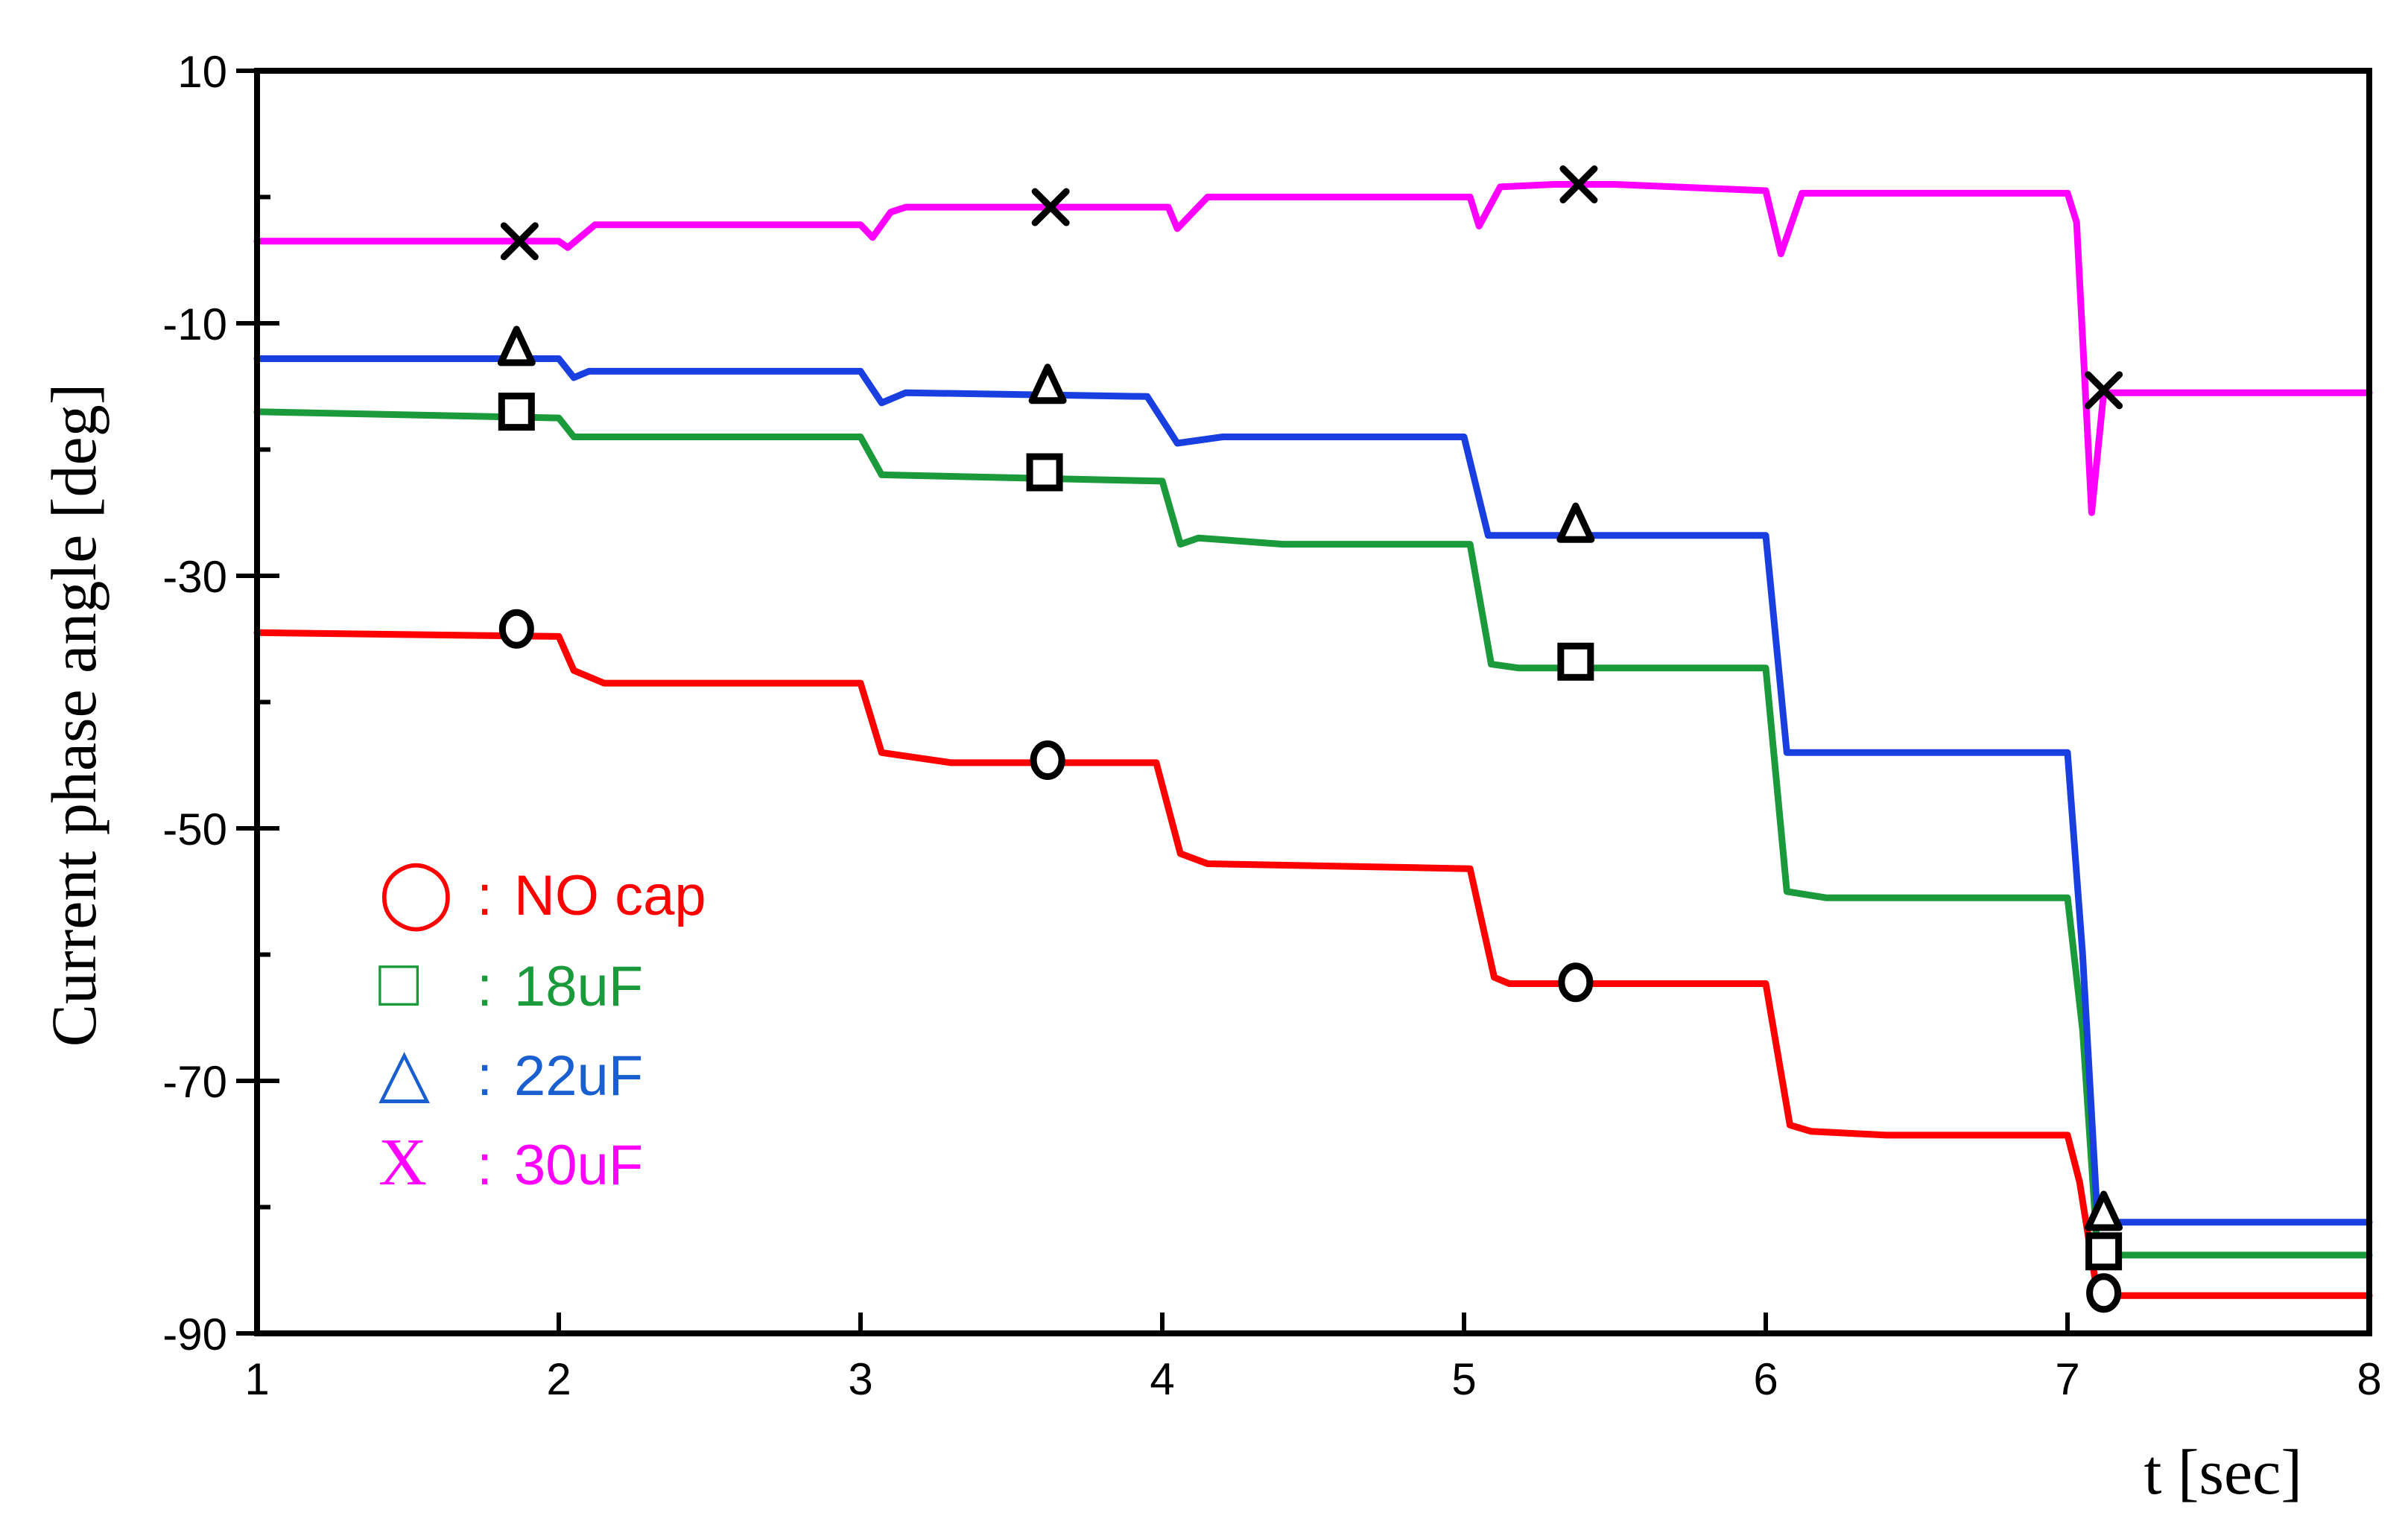  What do you see at coordinates (2369, 1379) in the screenshot?
I see `x-tick-label-8: 8` at bounding box center [2369, 1379].